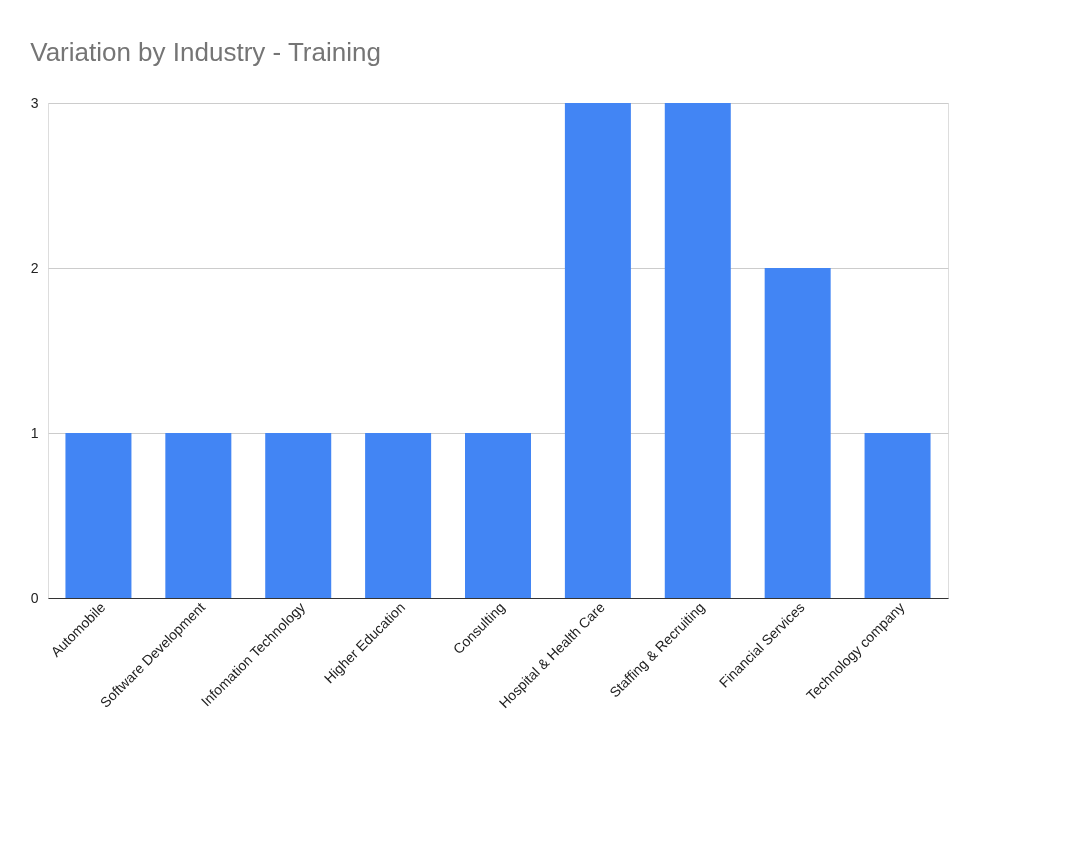 The width and height of the screenshot is (1065, 850). I want to click on y-tick-label: 2, so click(34, 267).